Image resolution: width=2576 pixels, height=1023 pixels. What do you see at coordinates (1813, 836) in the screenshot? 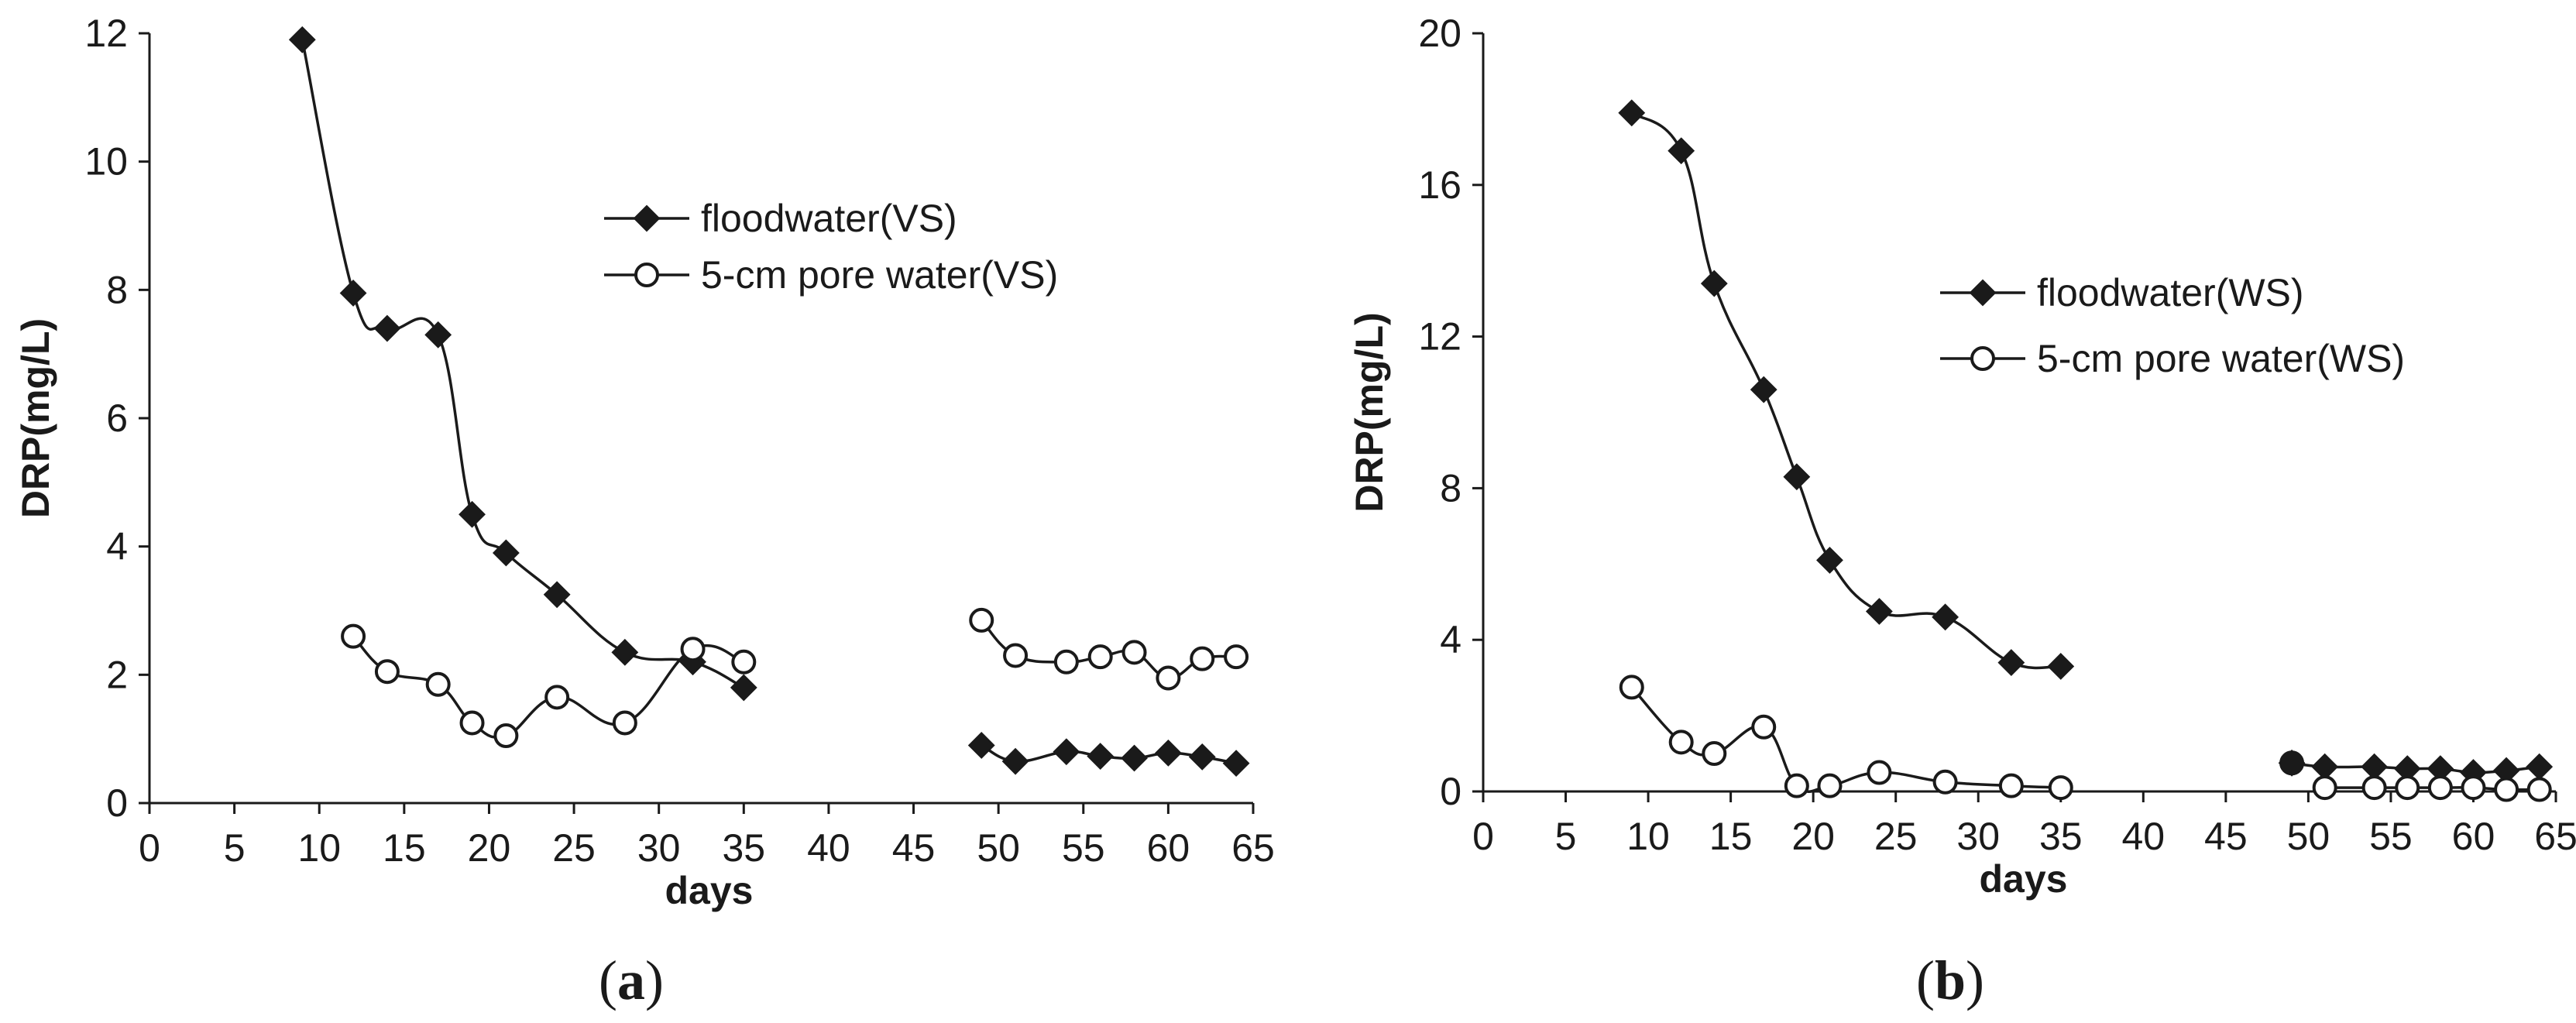
I see `x-tick-label: 20` at bounding box center [1813, 836].